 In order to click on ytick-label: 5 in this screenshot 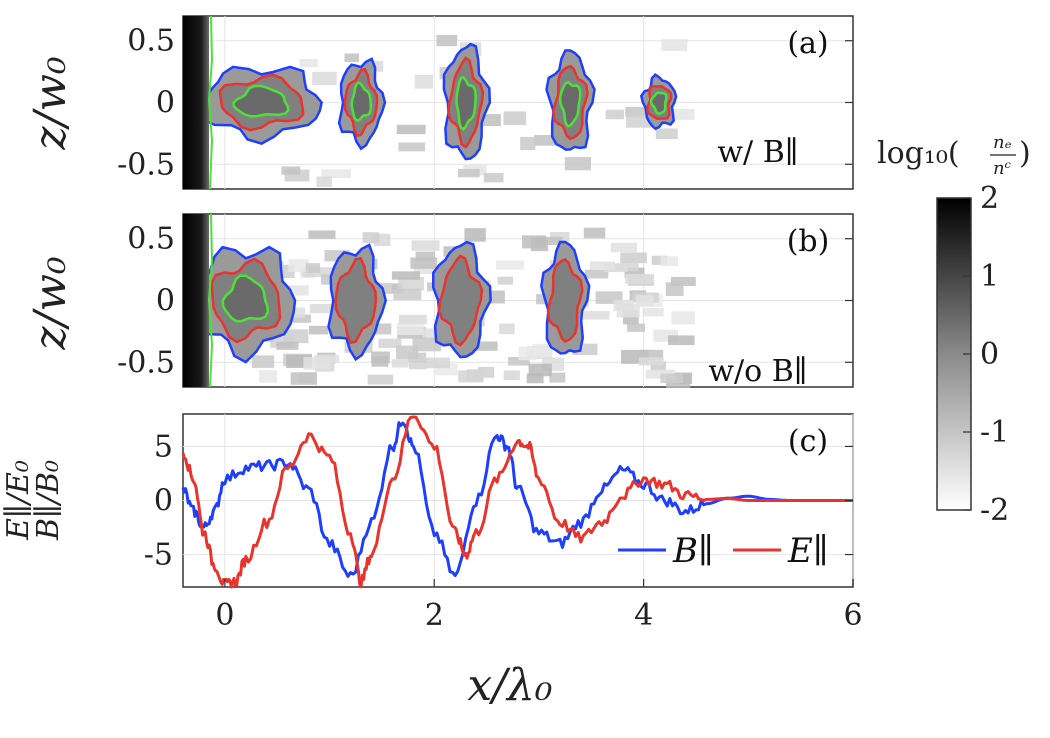, I will do `click(163, 446)`.